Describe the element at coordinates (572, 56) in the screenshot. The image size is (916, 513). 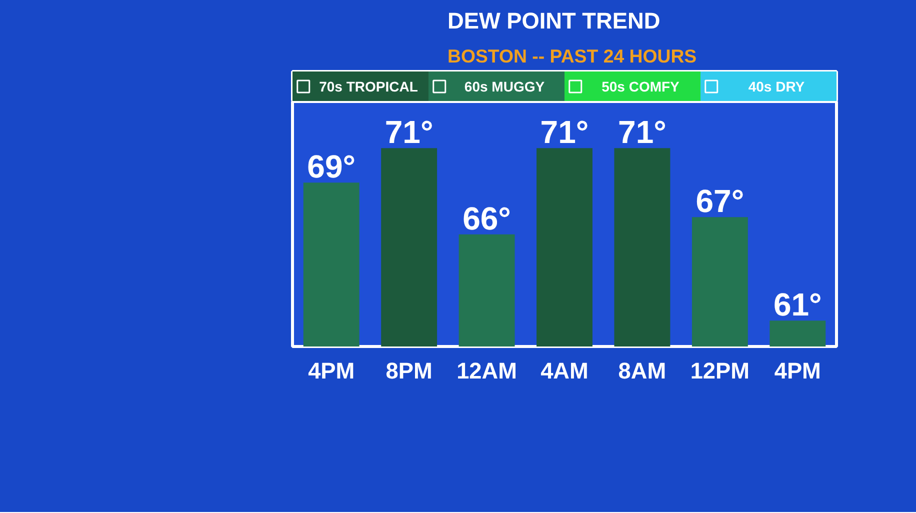
I see `chart-subtitle: BOSTON -- PAST 24 HOURS` at that location.